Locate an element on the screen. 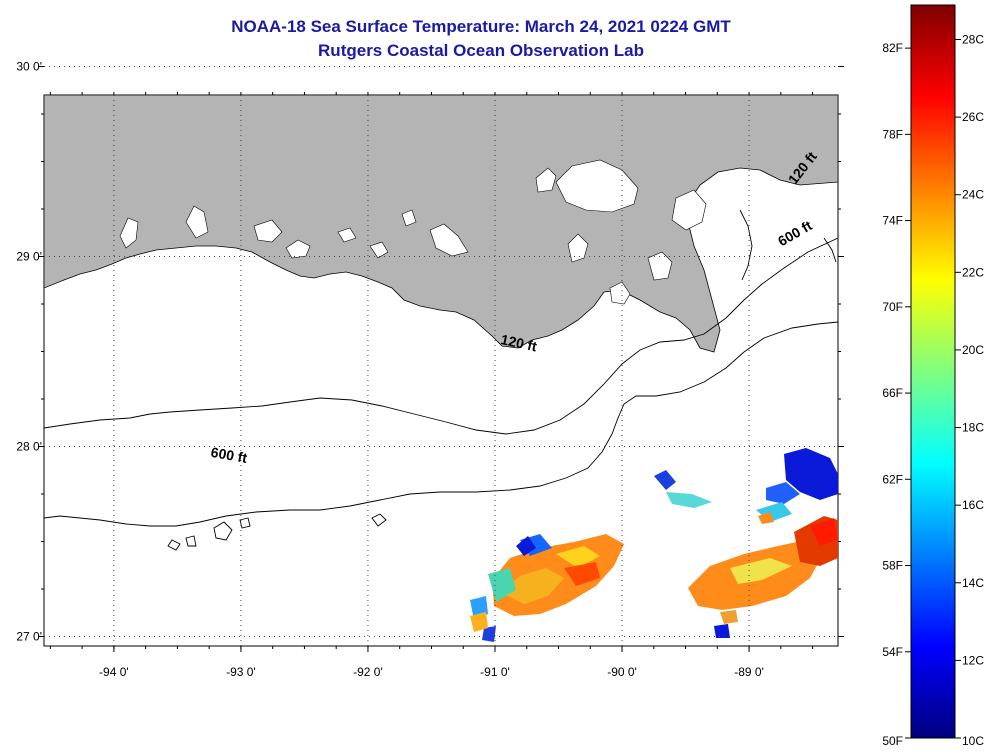 This screenshot has width=992, height=754. fahrenheit-label: 74F is located at coordinates (892, 221).